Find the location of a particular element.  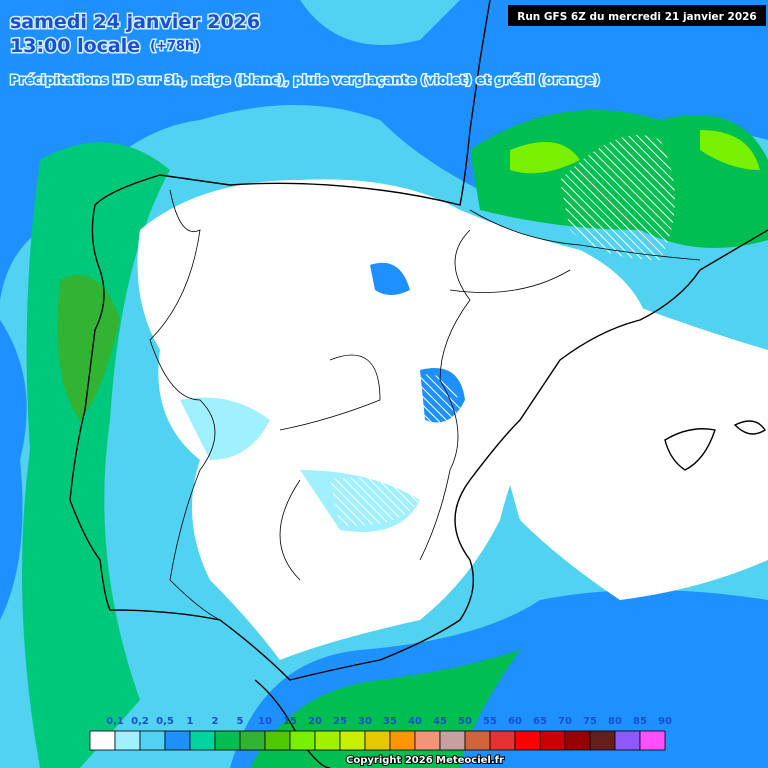

legend-label: 45 is located at coordinates (440, 721).